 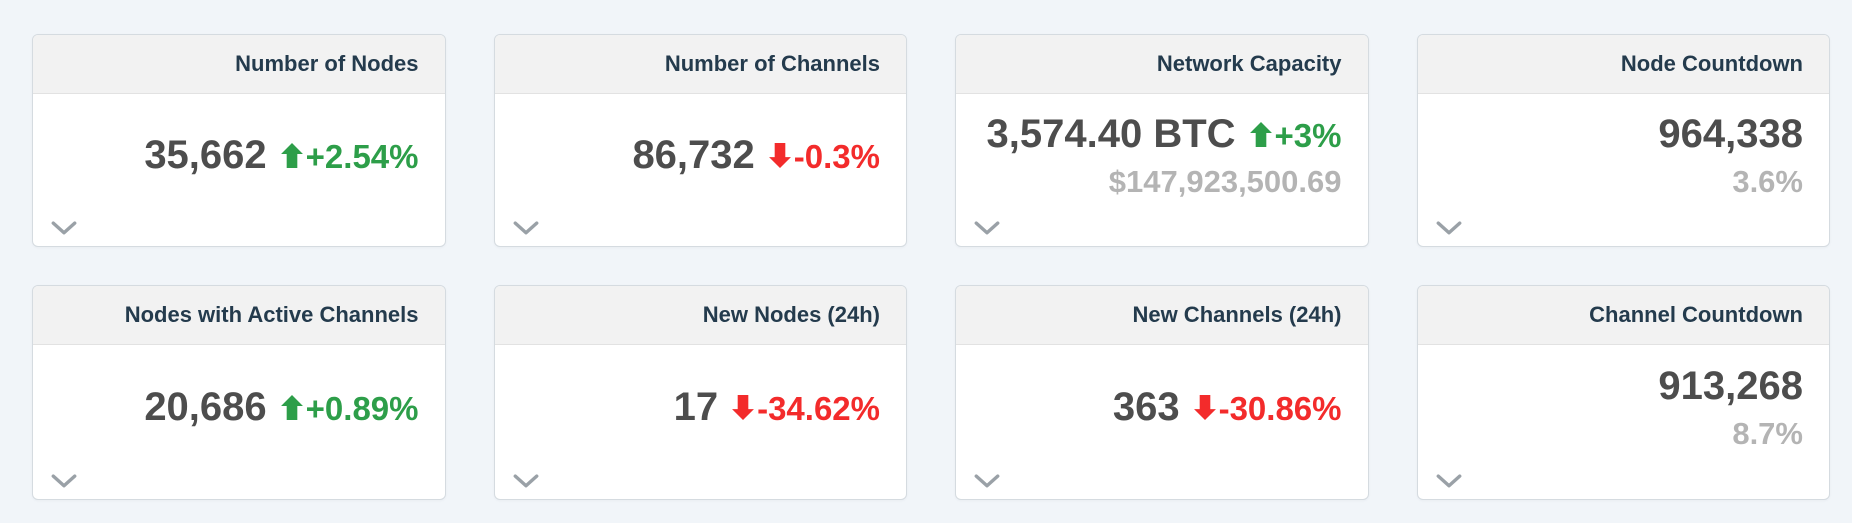 I want to click on stat-value: 17, so click(x=696, y=407).